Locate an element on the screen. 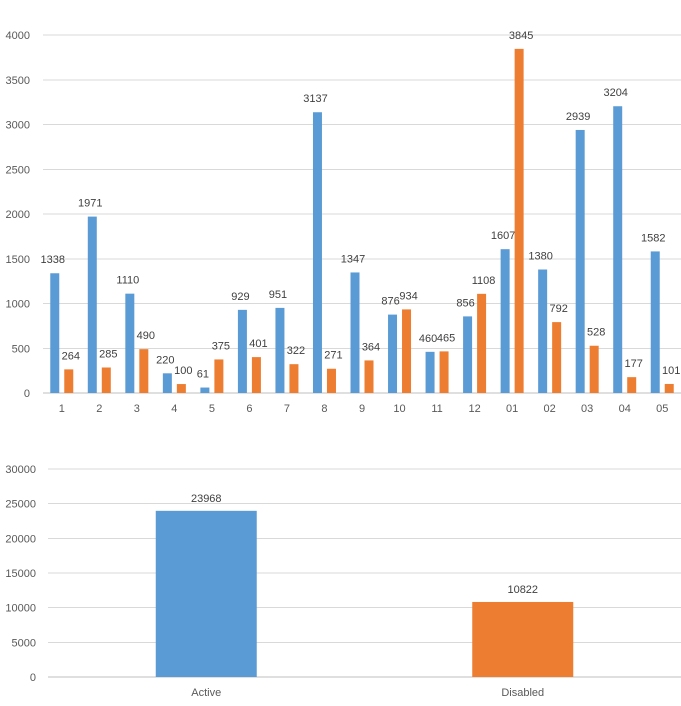 The height and width of the screenshot is (706, 681). series-2-data-label: 177 is located at coordinates (634, 364).